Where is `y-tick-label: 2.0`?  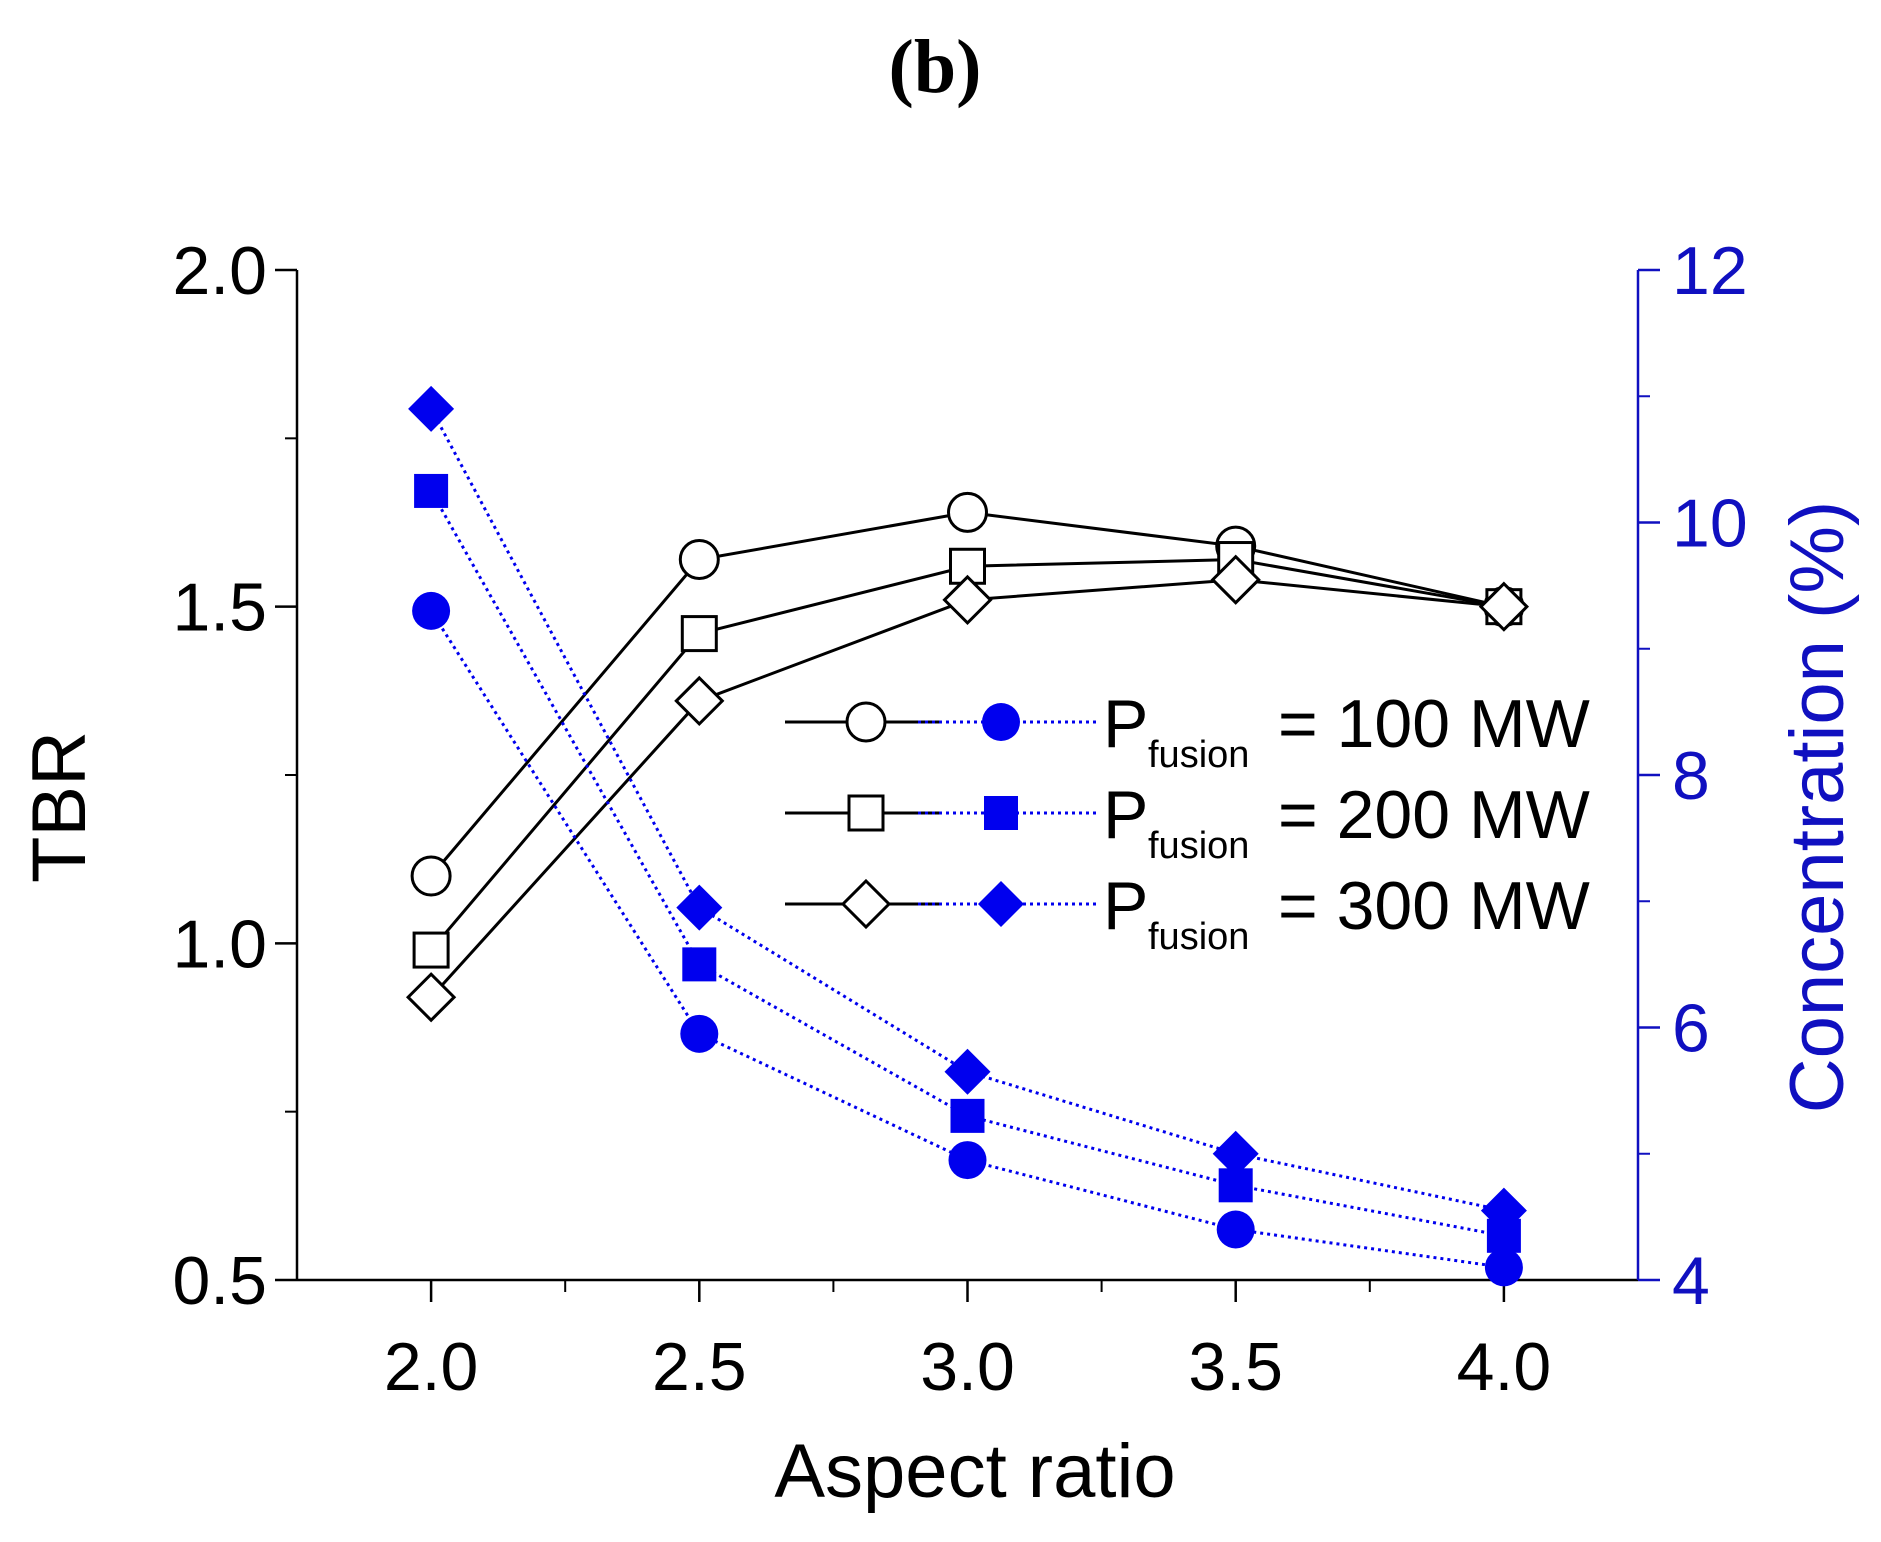
y-tick-label: 2.0 is located at coordinates (219, 271).